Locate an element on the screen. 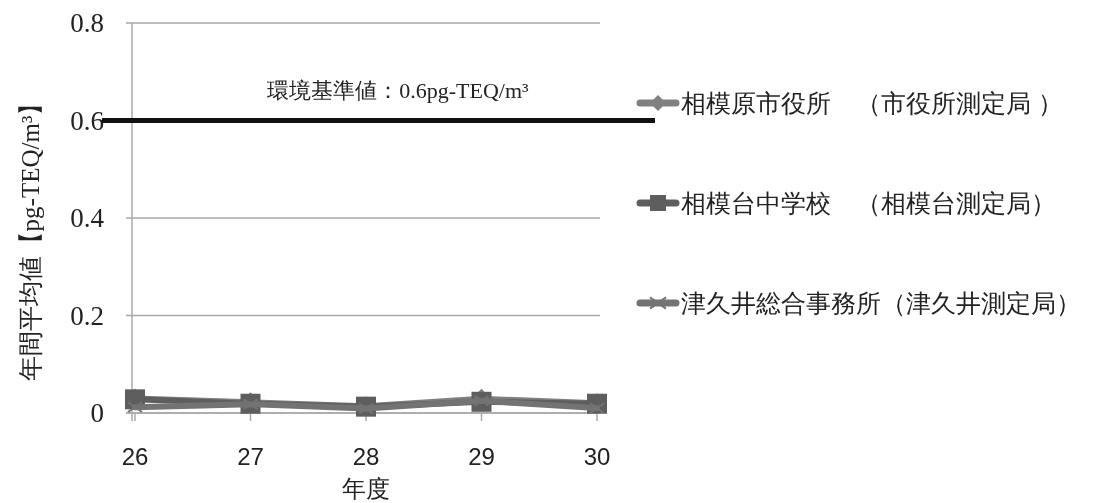 This screenshot has height=503, width=1117. legend-label: 相模原市役所 （市役所測定局 ） is located at coordinates (872, 103).